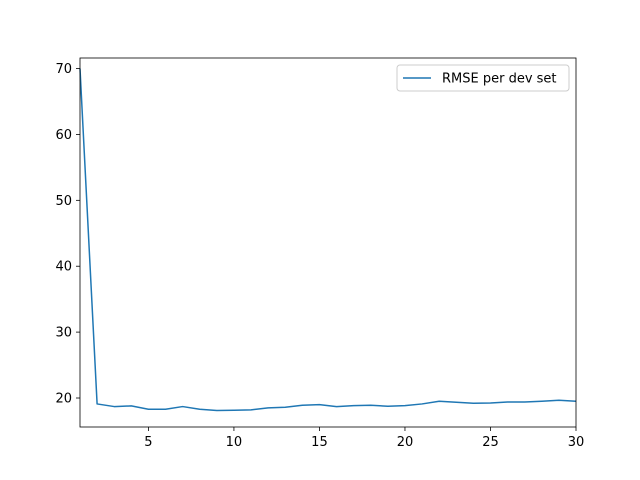  I want to click on y-tick-label: 70, so click(63, 69).